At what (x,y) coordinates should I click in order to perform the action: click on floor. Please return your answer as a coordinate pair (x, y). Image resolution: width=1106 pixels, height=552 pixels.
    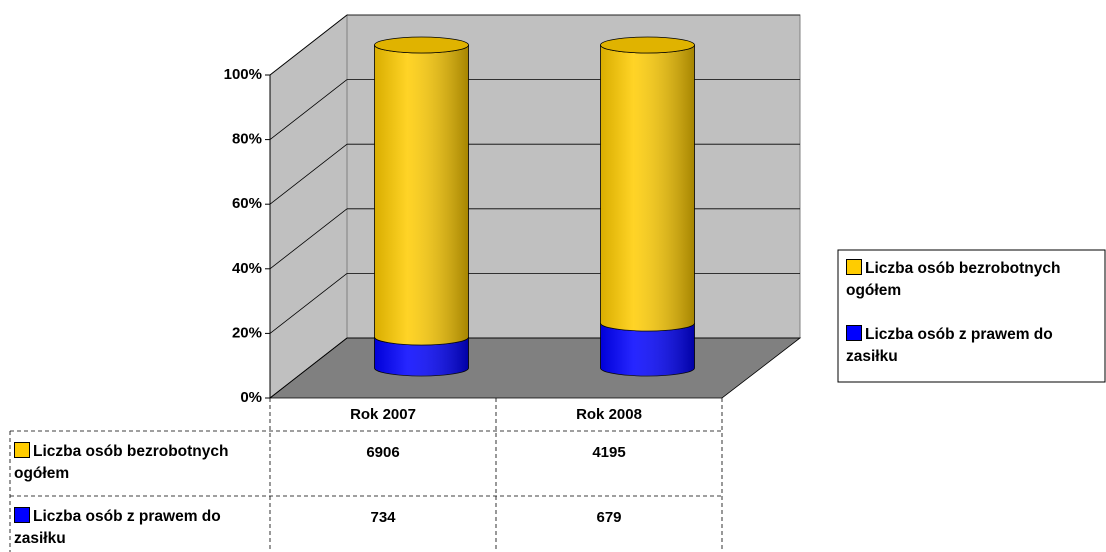
    Looking at the image, I should click on (535, 368).